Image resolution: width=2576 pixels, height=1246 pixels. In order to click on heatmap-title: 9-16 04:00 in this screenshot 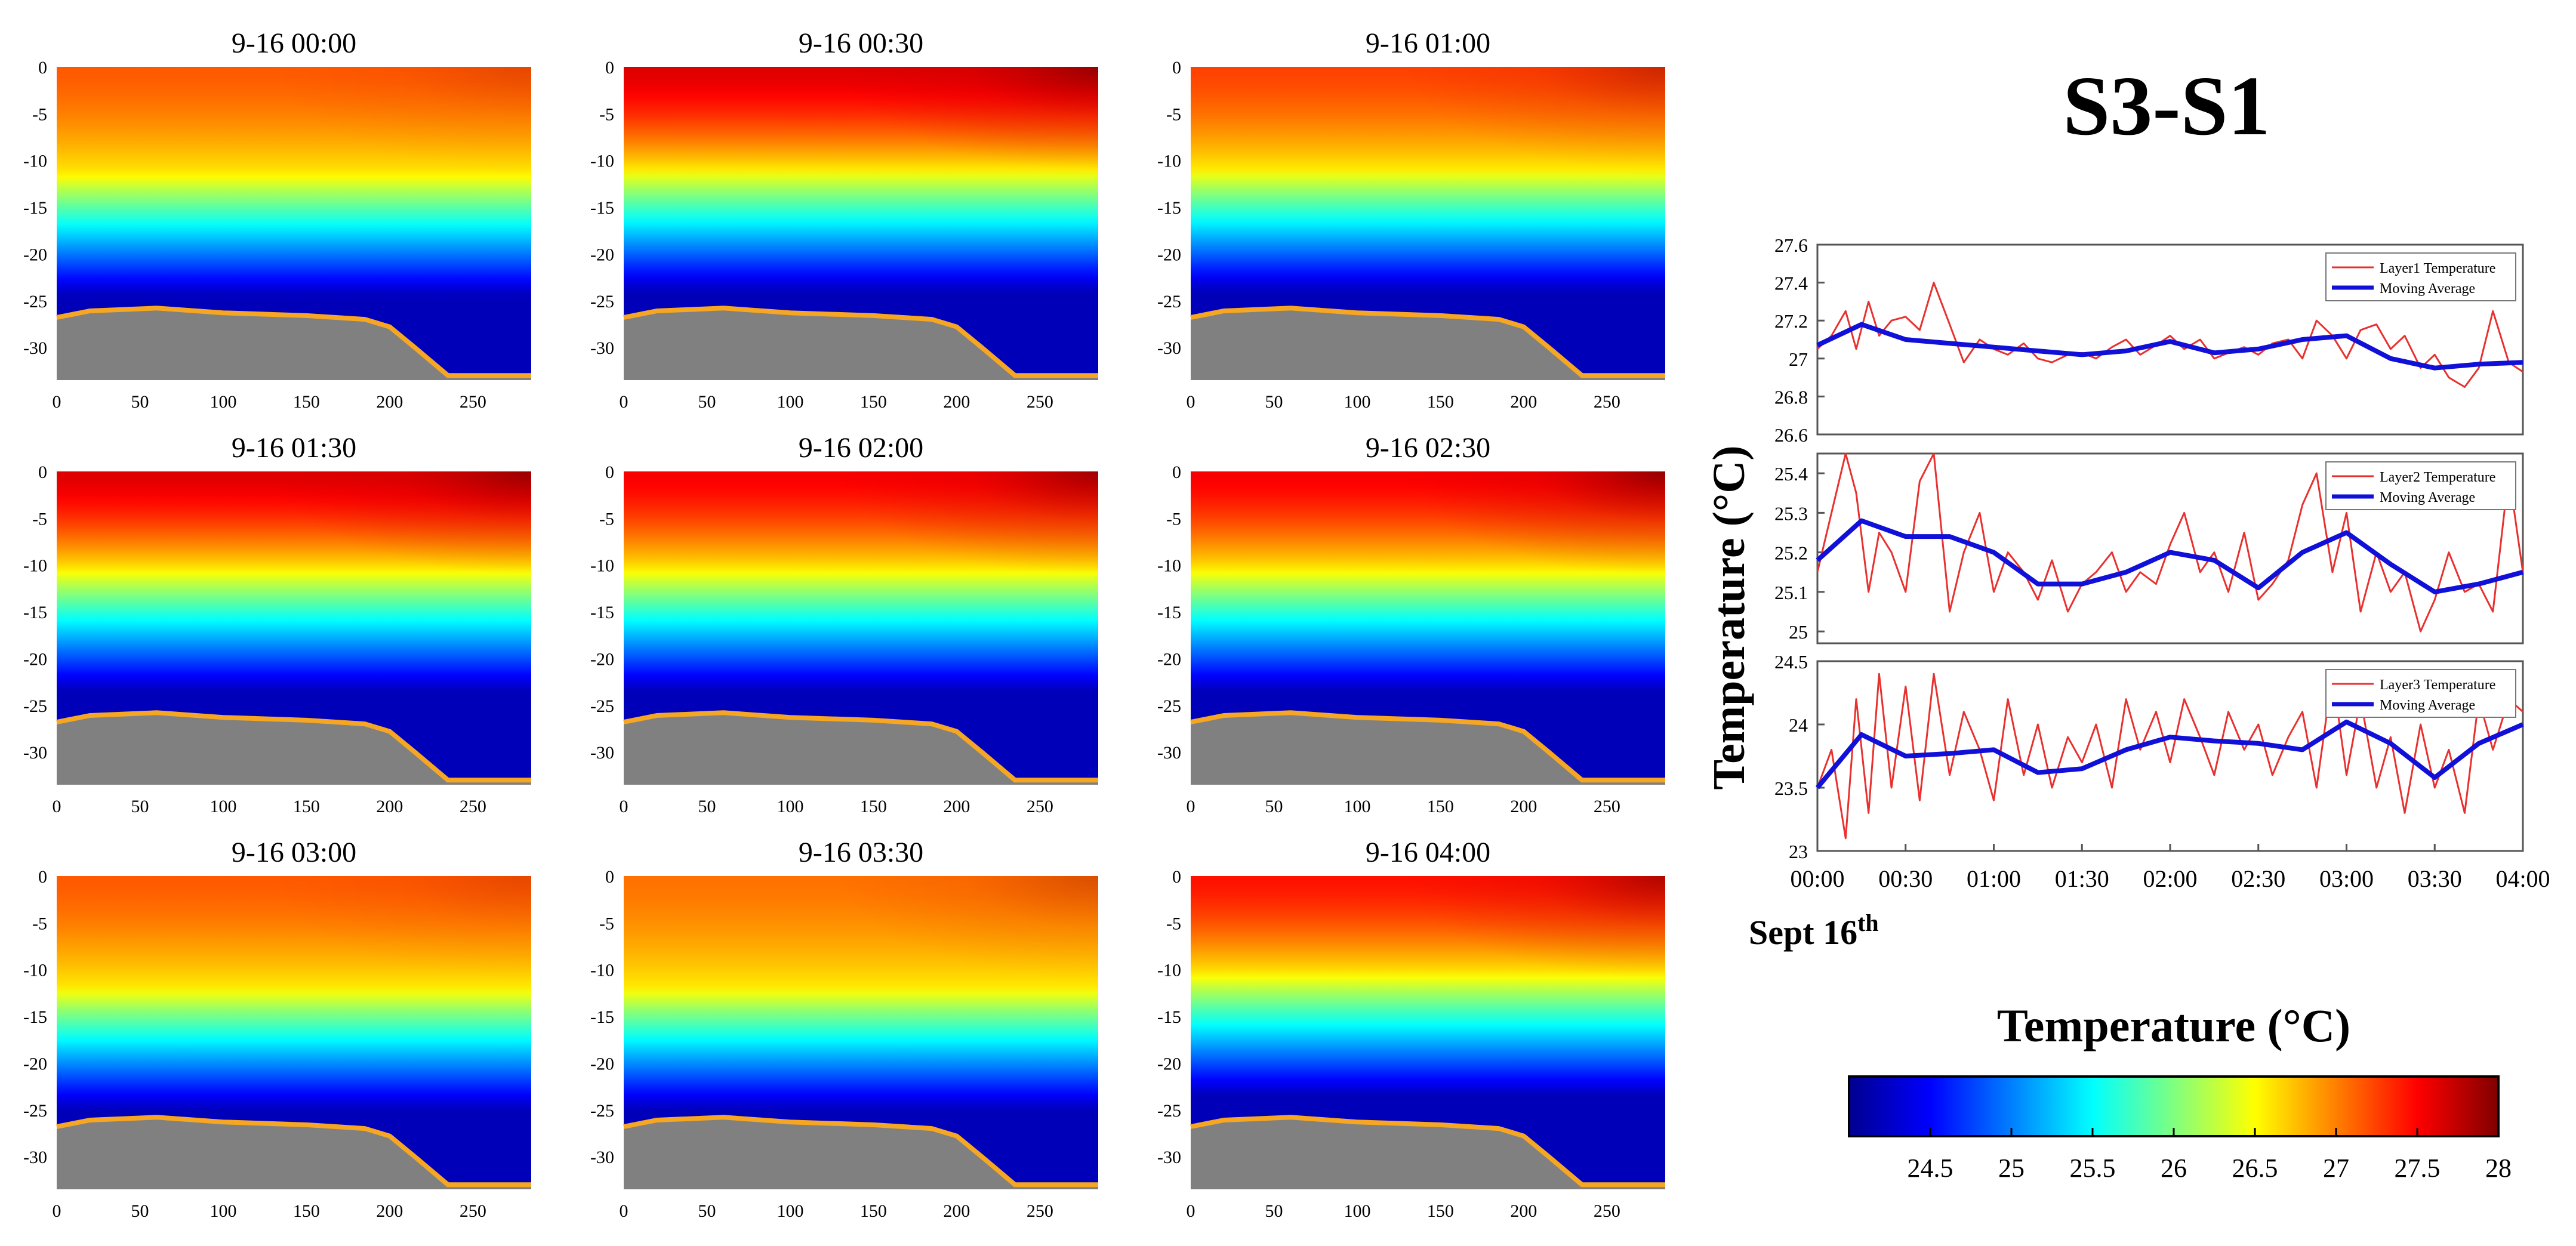, I will do `click(1428, 853)`.